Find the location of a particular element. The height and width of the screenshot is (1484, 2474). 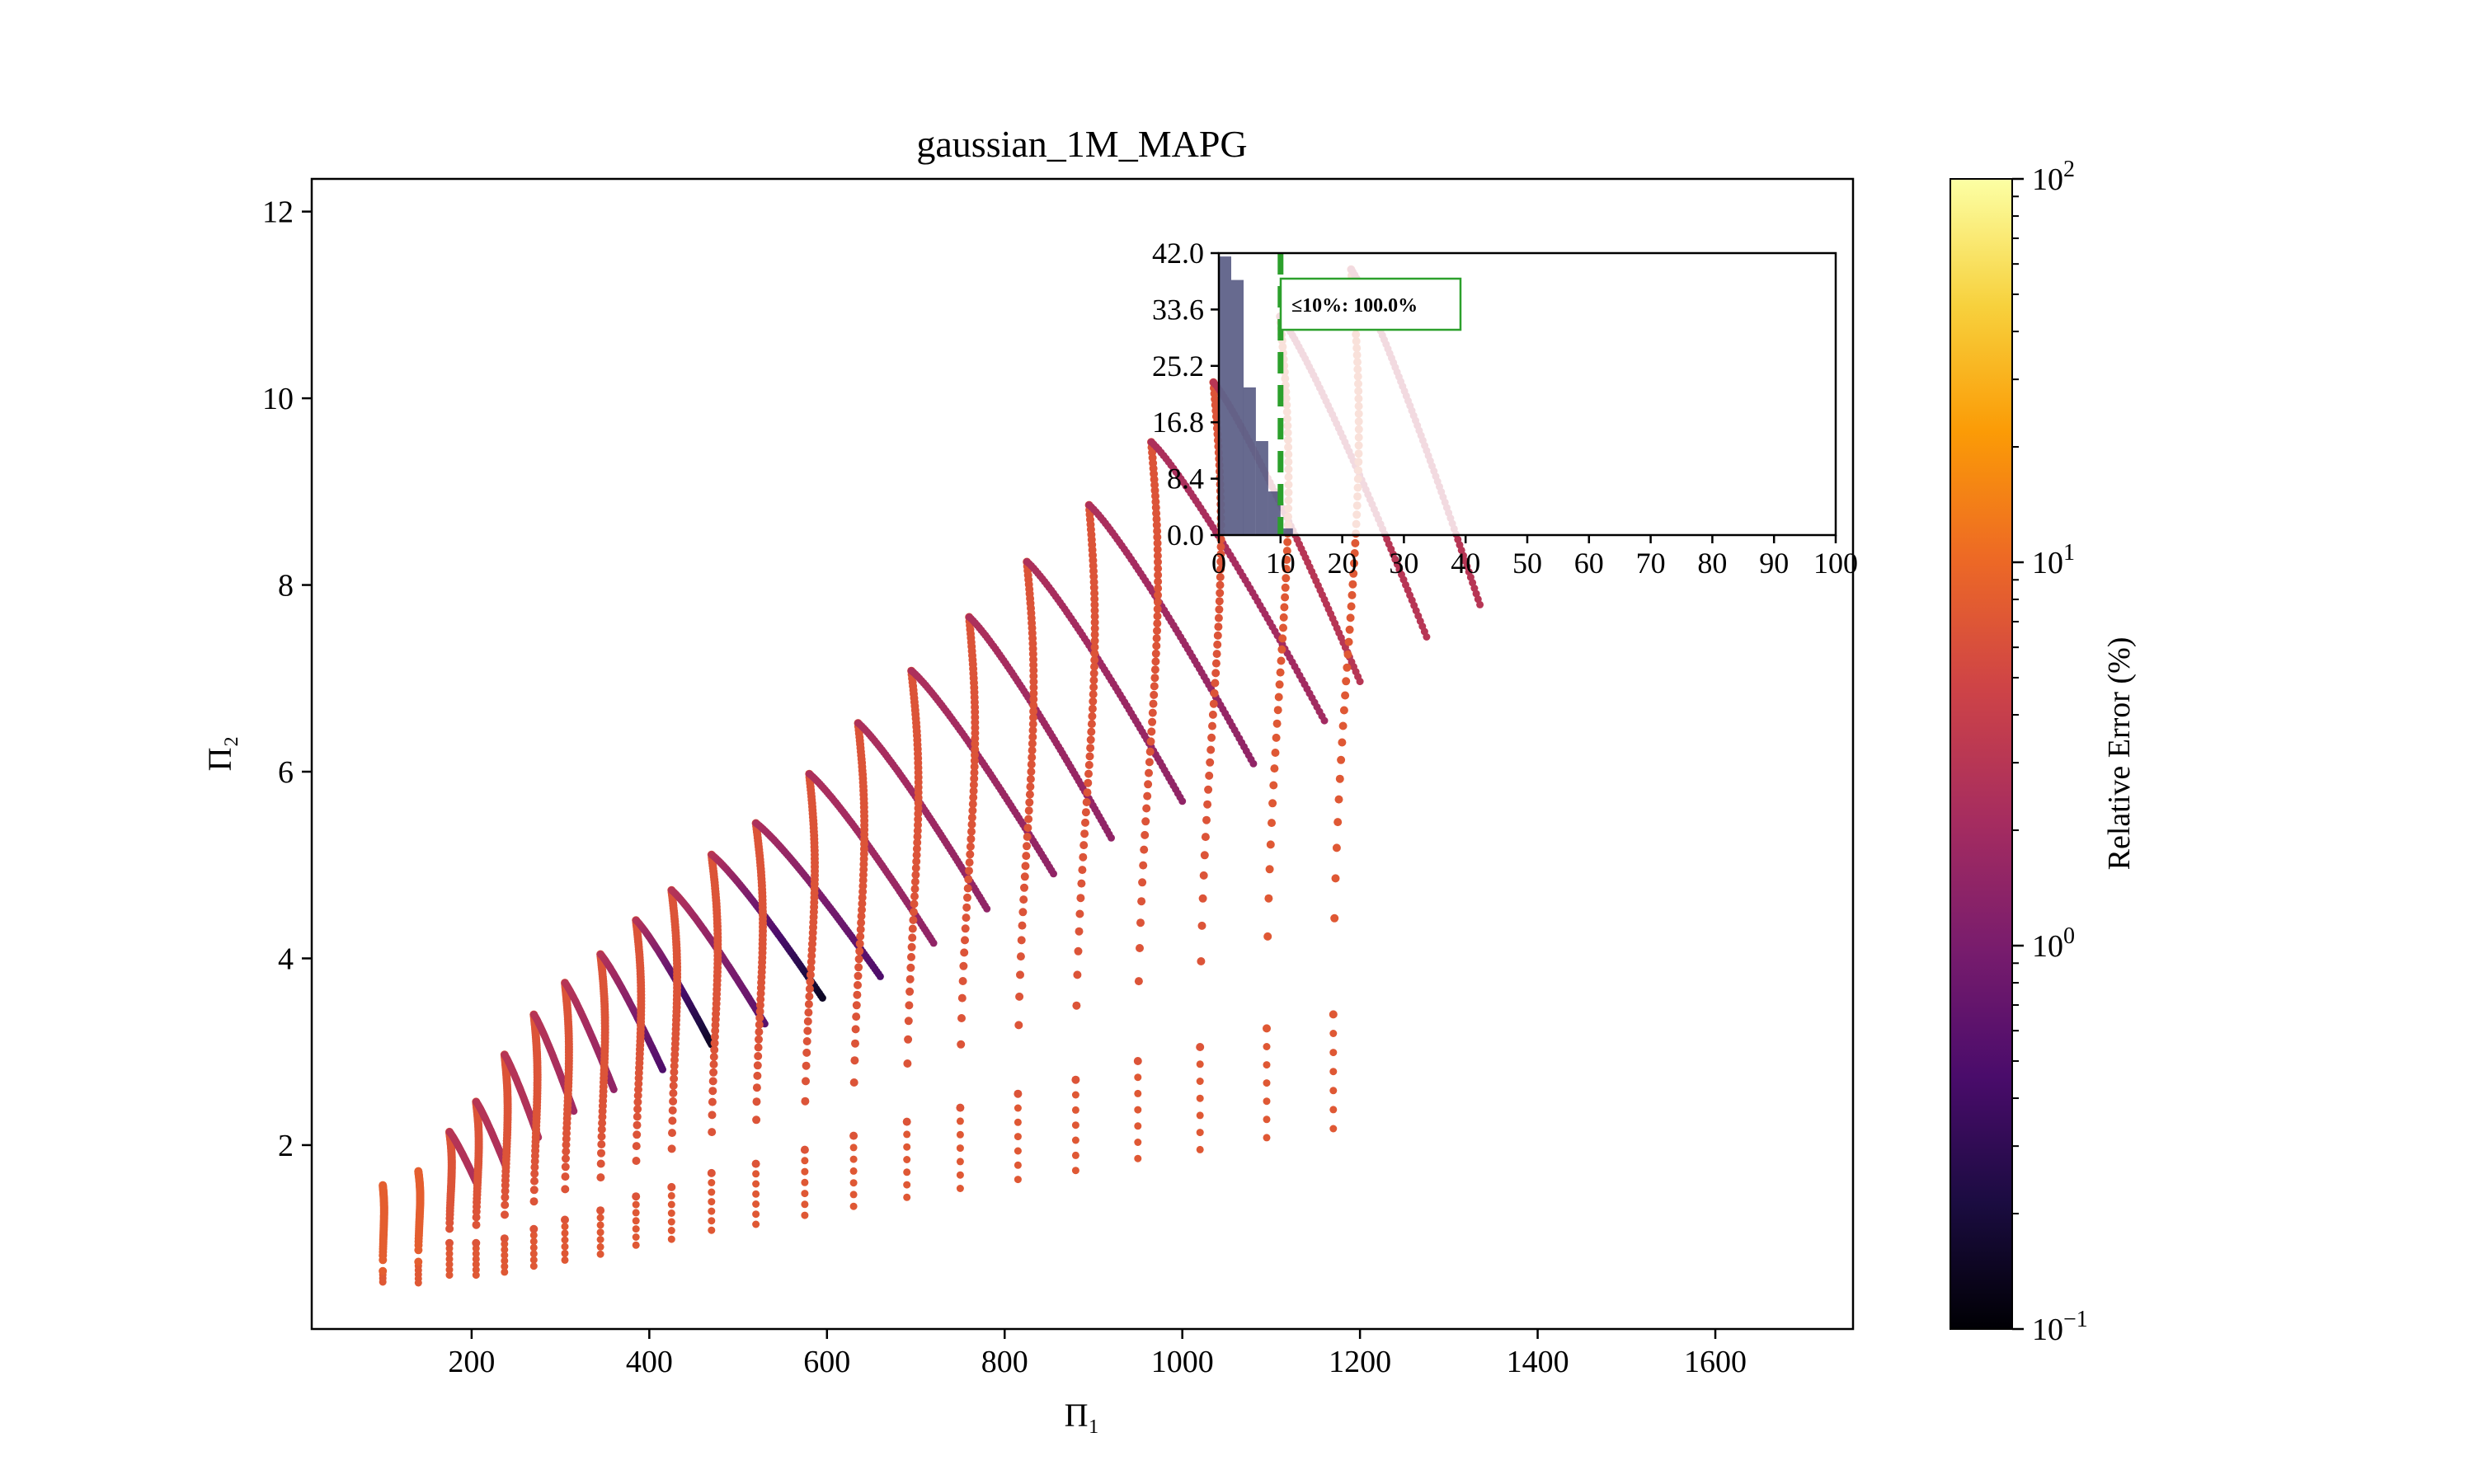

y-axis-label: Π₂ is located at coordinates (219, 754).